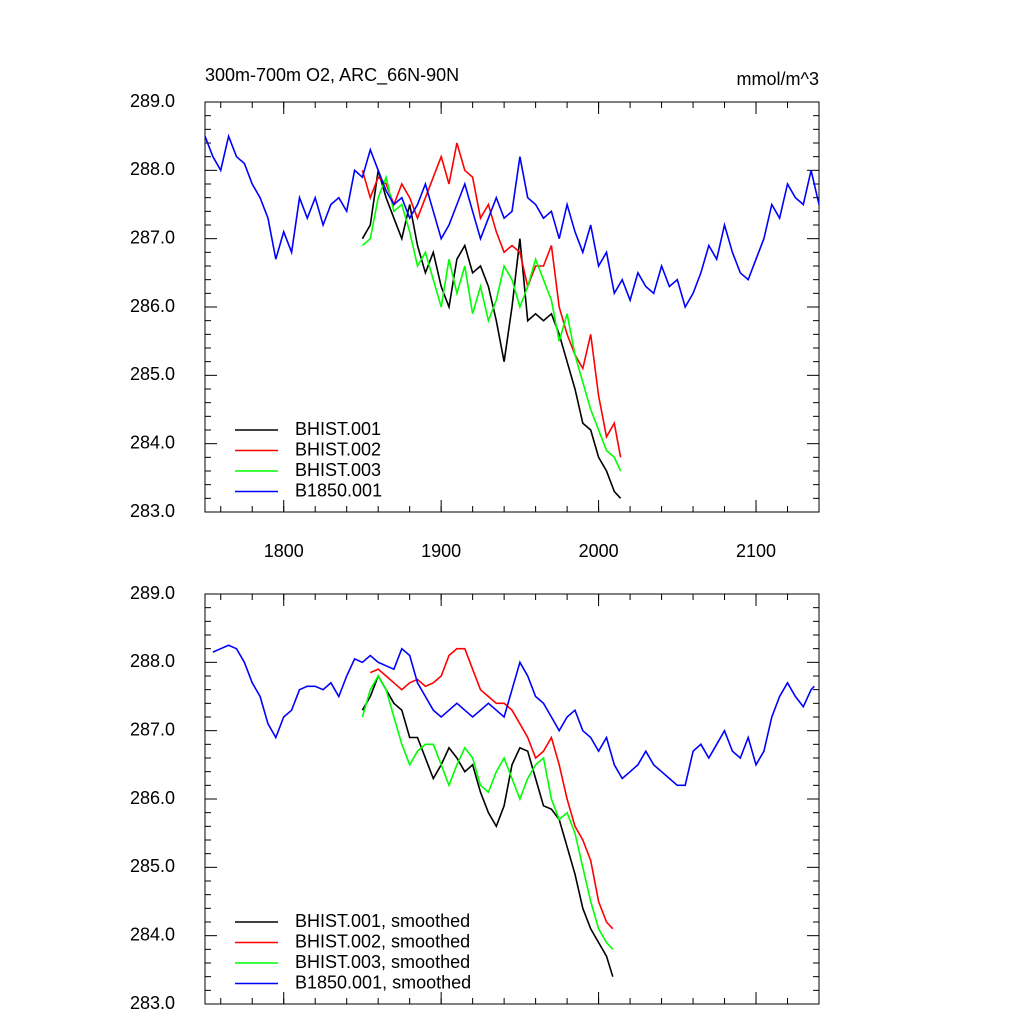  I want to click on legend-label: B1850.001, so click(338, 490).